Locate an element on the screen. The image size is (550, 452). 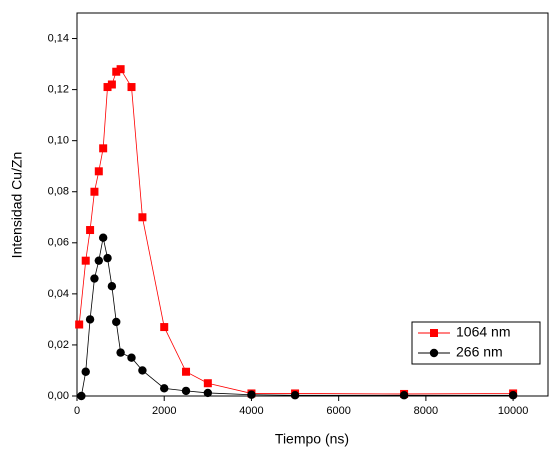
y-tick-label: 0,08 is located at coordinates (58, 192).